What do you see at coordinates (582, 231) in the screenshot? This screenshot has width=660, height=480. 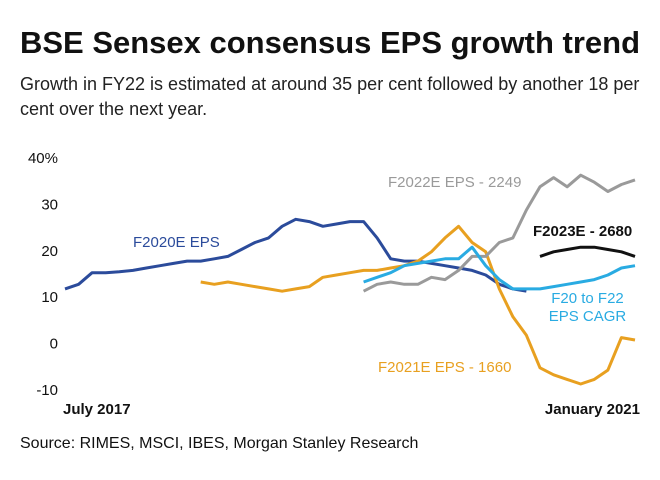 I see `series-label: F2023E - 2680` at bounding box center [582, 231].